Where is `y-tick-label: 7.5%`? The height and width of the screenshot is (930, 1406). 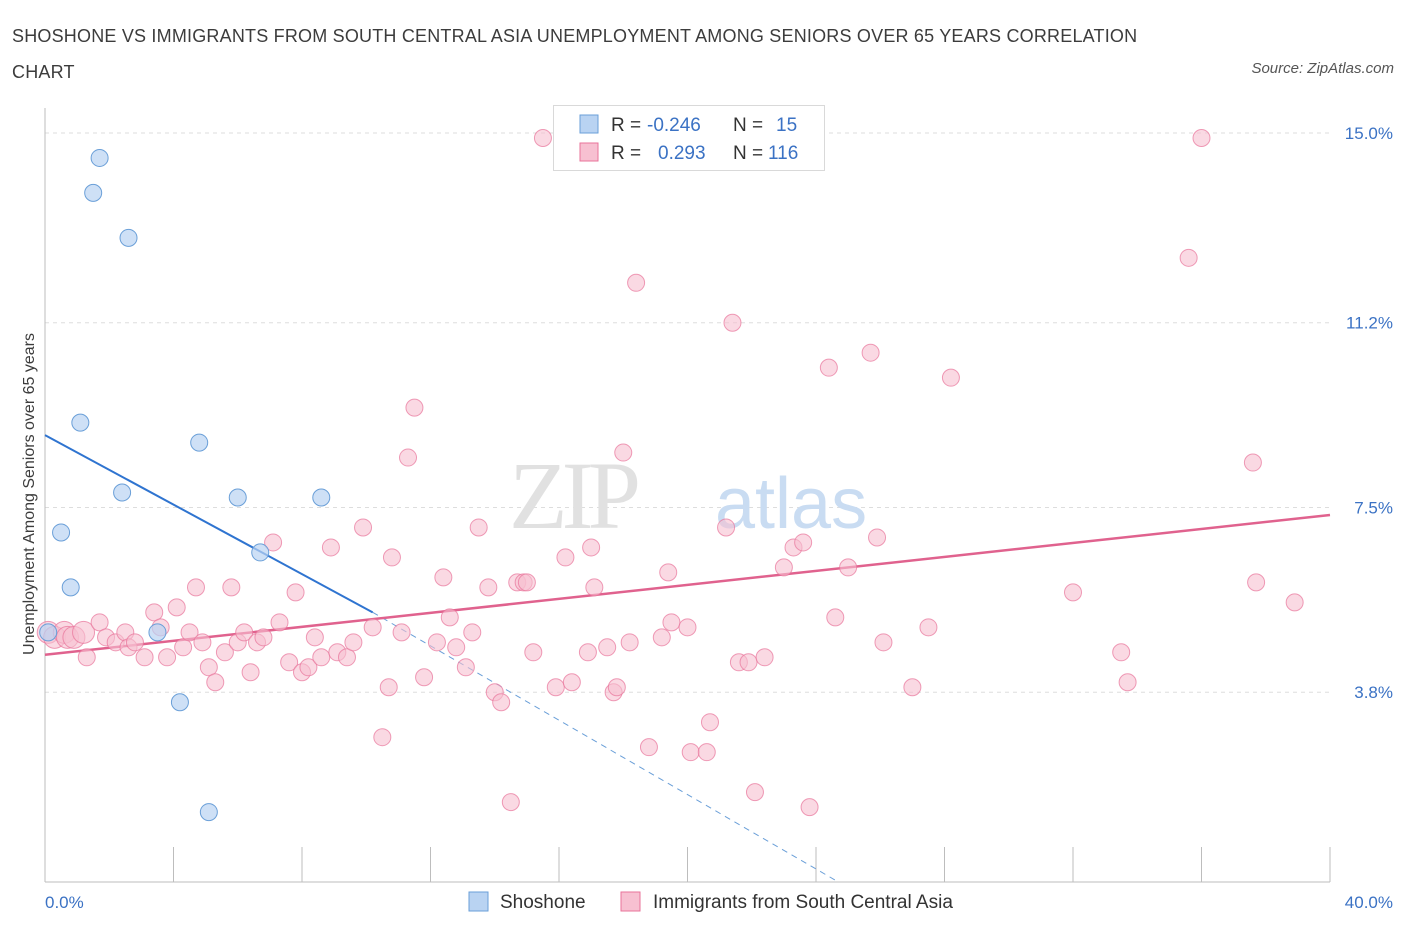
y-tick-label: 7.5% is located at coordinates (1373, 507).